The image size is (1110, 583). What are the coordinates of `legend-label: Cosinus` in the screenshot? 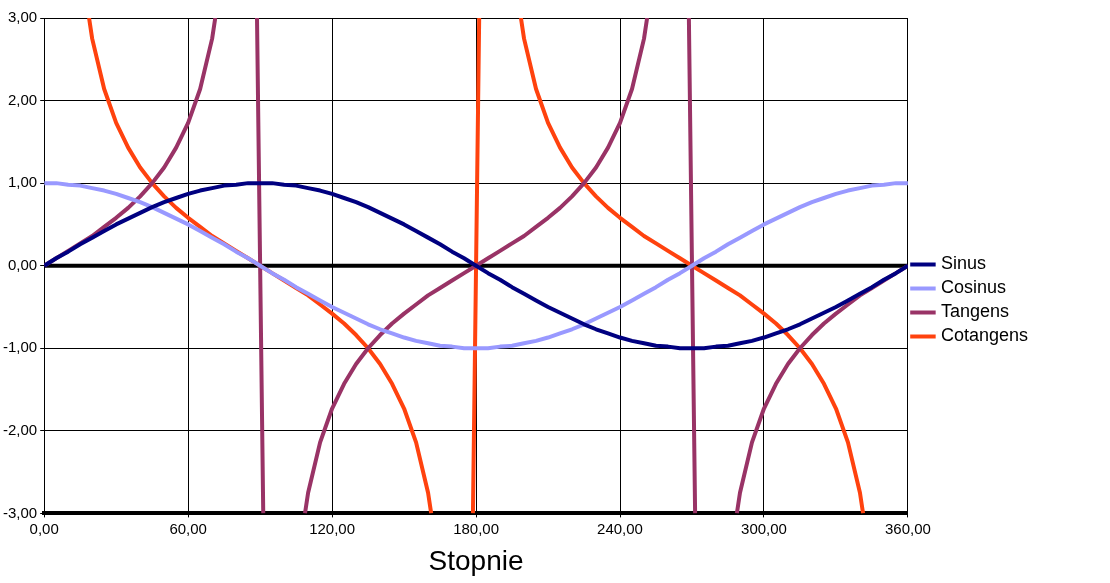 It's located at (973, 287).